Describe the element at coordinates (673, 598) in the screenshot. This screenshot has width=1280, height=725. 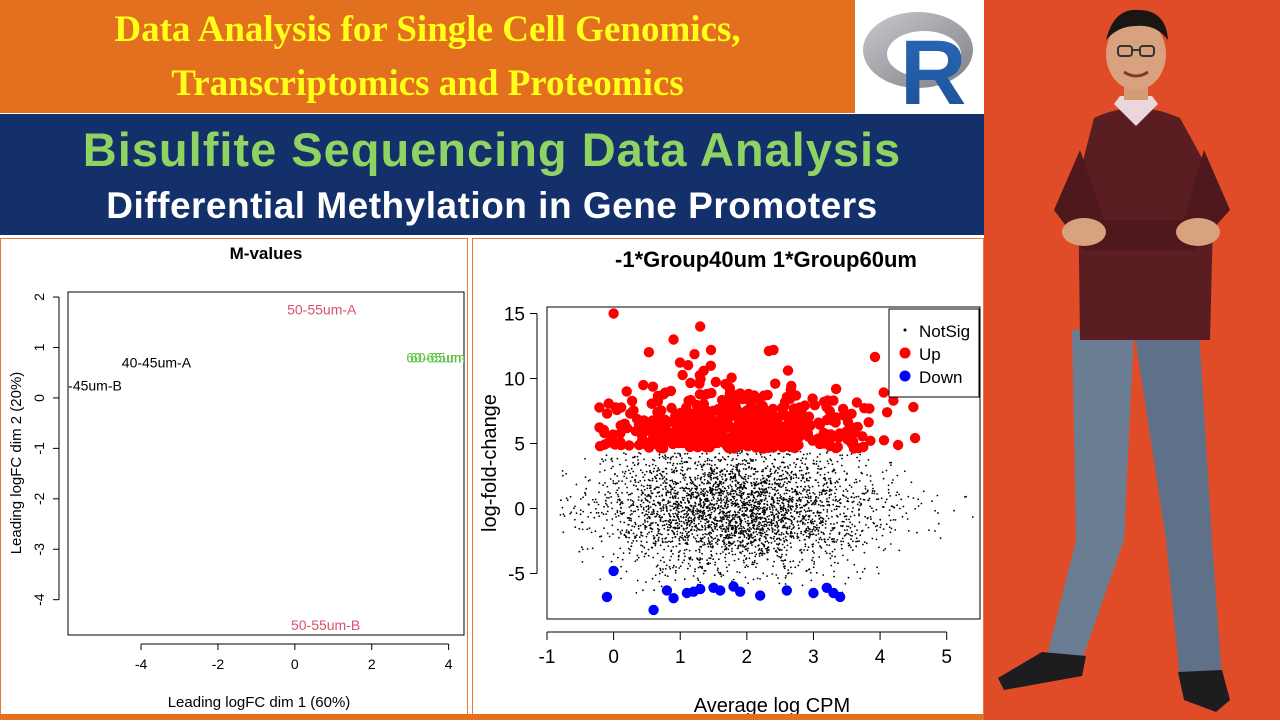
I see `md-point-down` at that location.